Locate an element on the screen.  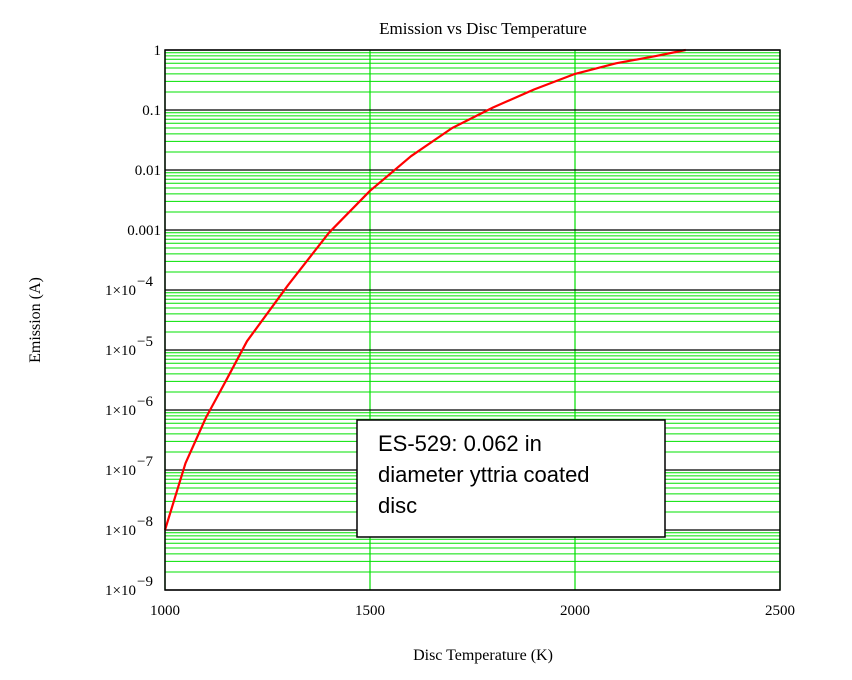
x-axis-label: Disc Temperature (K) is located at coordinates (483, 655).